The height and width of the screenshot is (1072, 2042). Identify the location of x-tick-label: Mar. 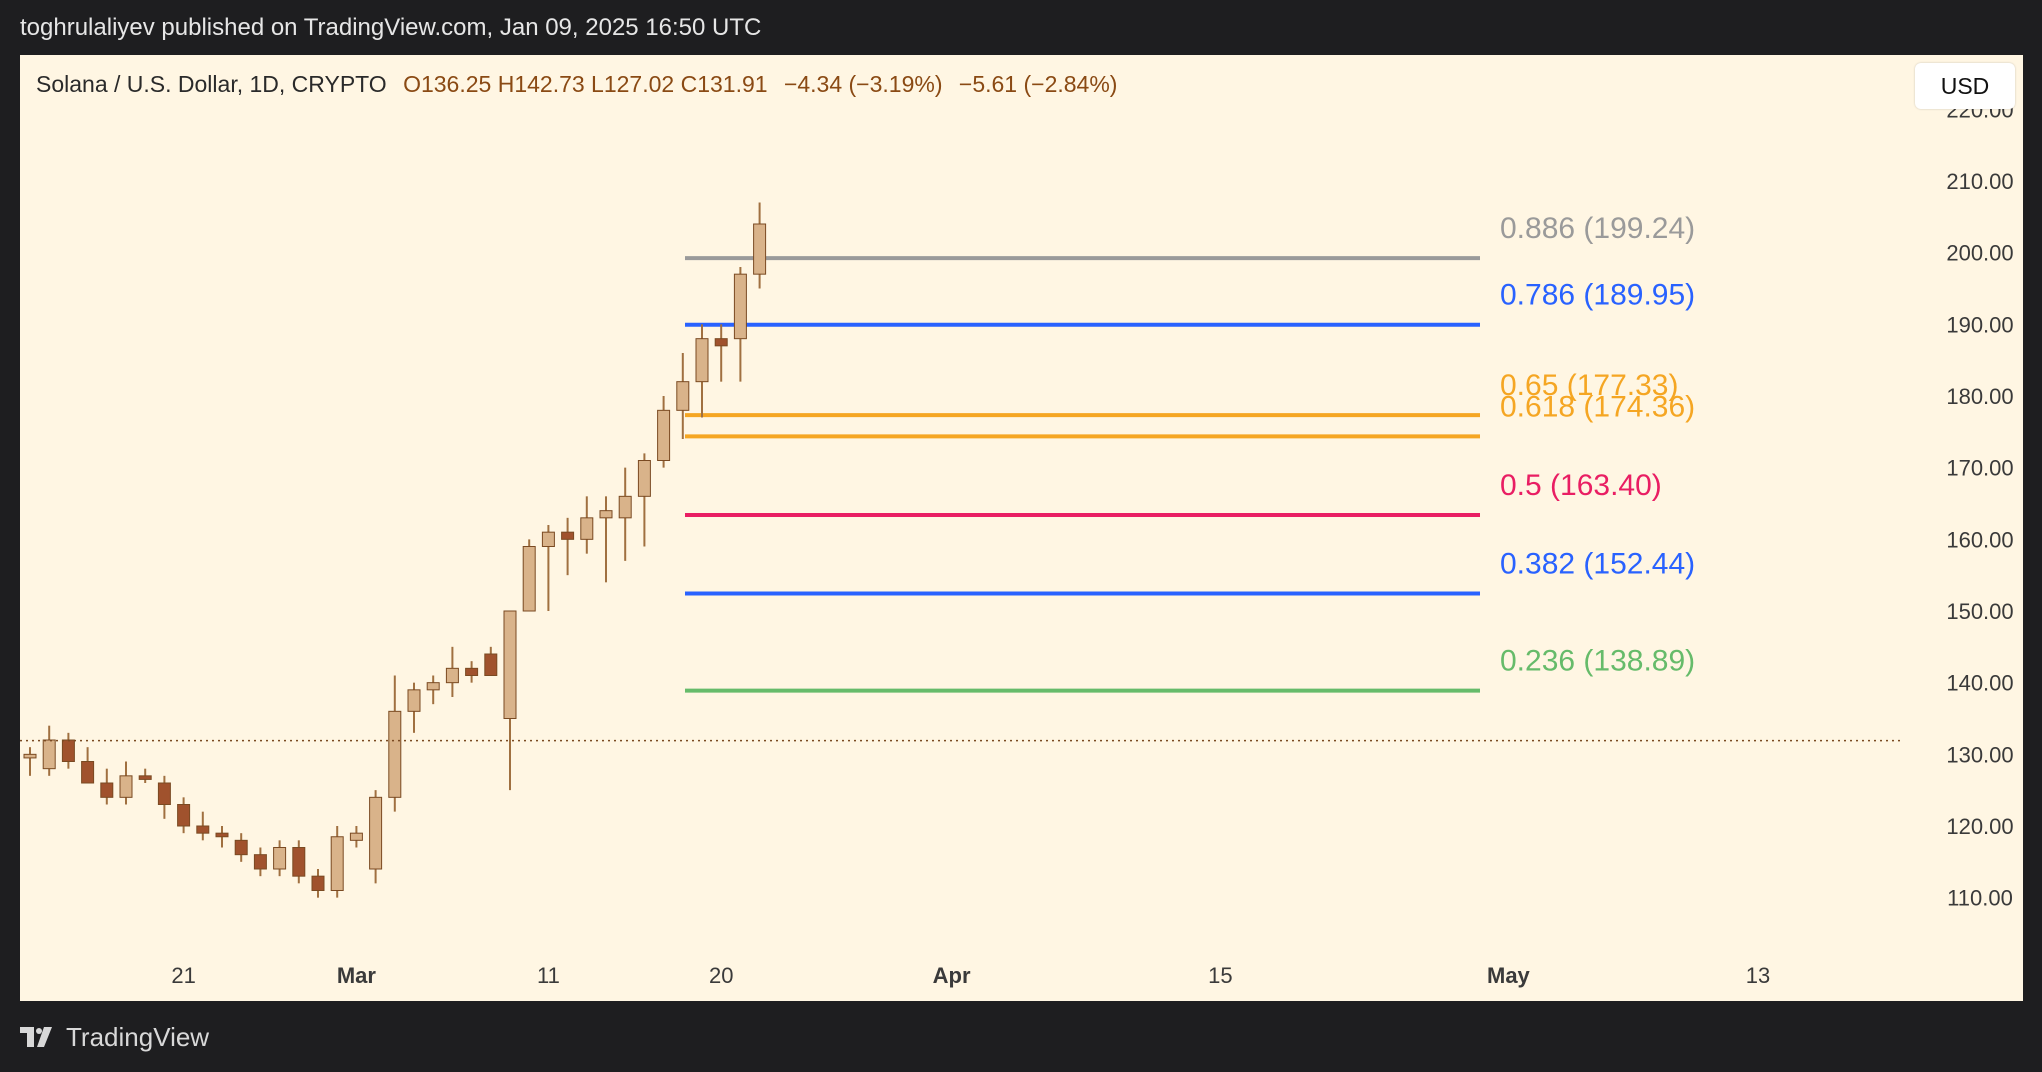
(357, 975).